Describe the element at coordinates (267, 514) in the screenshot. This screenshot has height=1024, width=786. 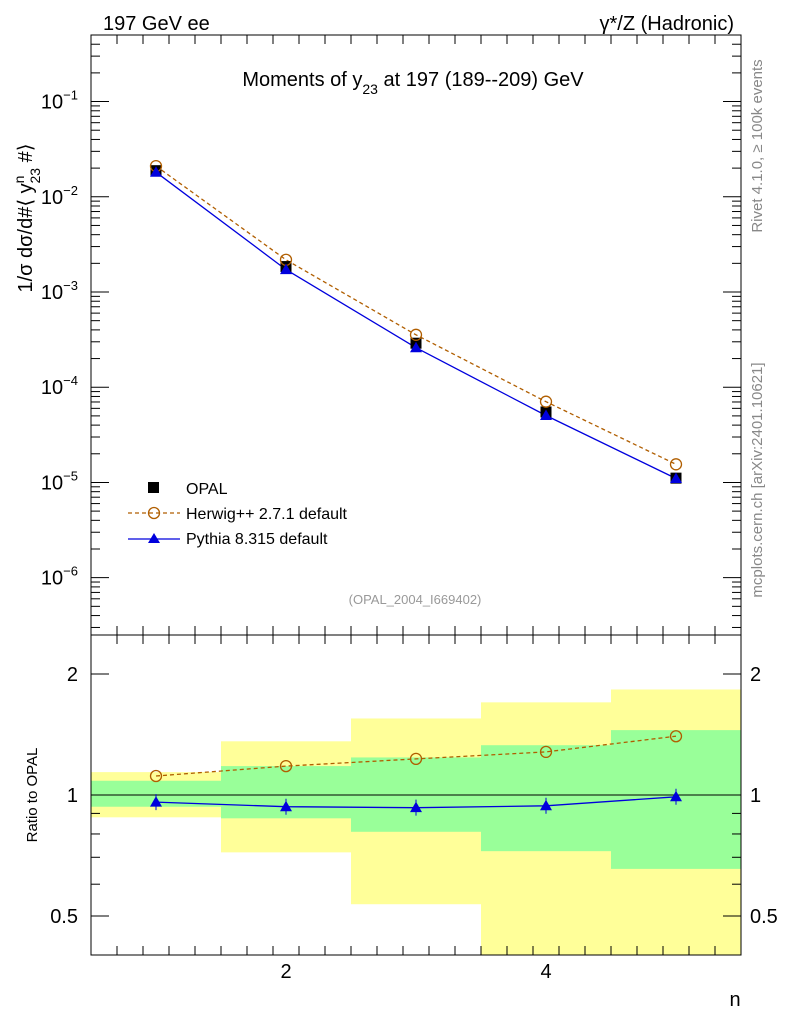
I see `legend-label-herwig: Herwig++ 2.7.1 default` at that location.